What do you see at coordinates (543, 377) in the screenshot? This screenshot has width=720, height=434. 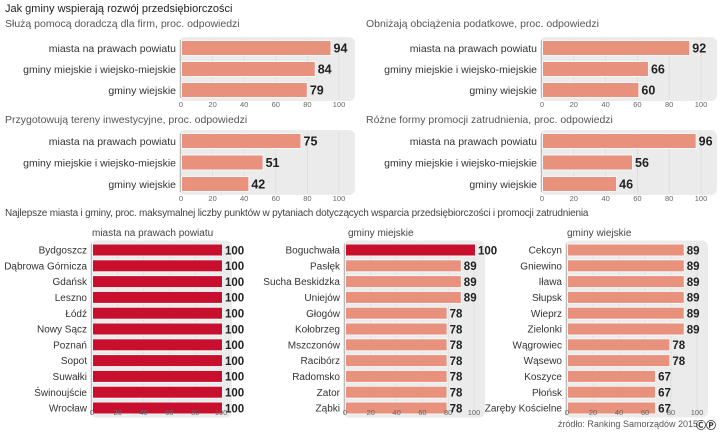 I see `category-label: Koszyce` at bounding box center [543, 377].